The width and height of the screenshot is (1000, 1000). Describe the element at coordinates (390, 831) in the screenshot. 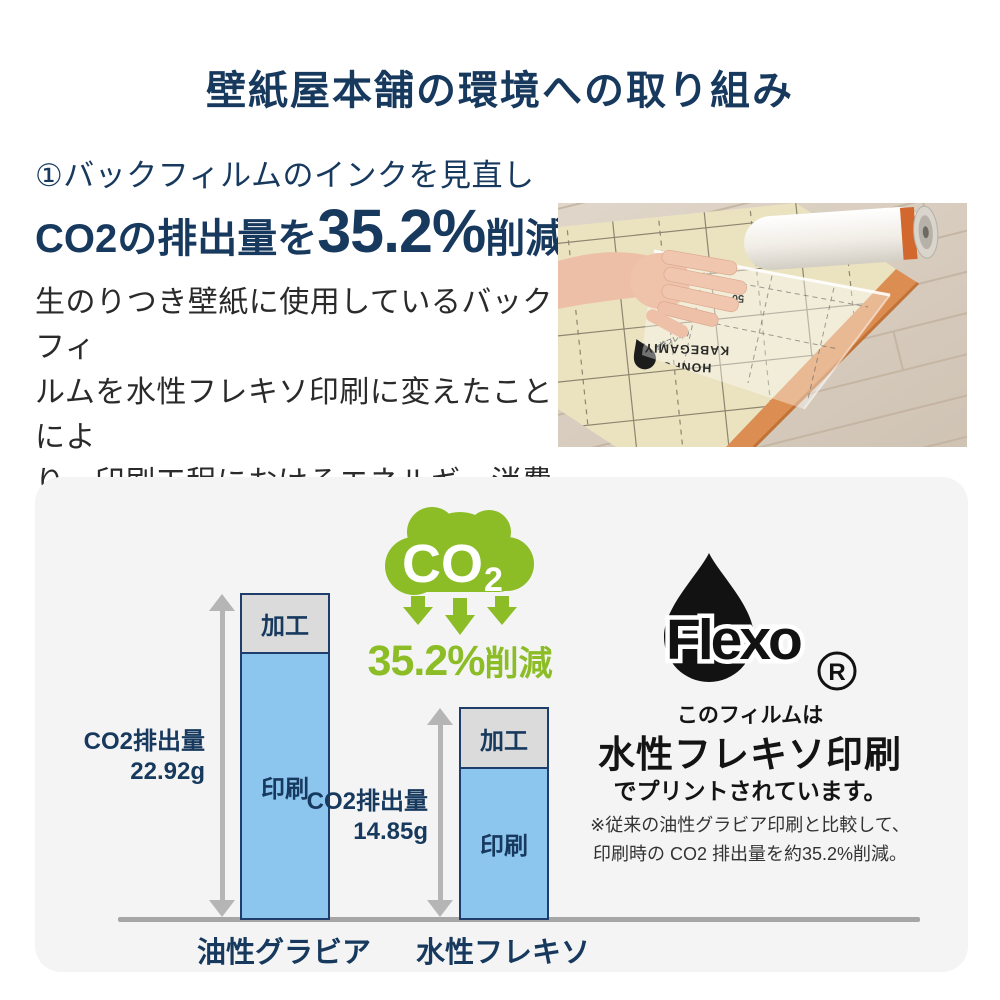

I see `emission-value: 14.85g` at that location.